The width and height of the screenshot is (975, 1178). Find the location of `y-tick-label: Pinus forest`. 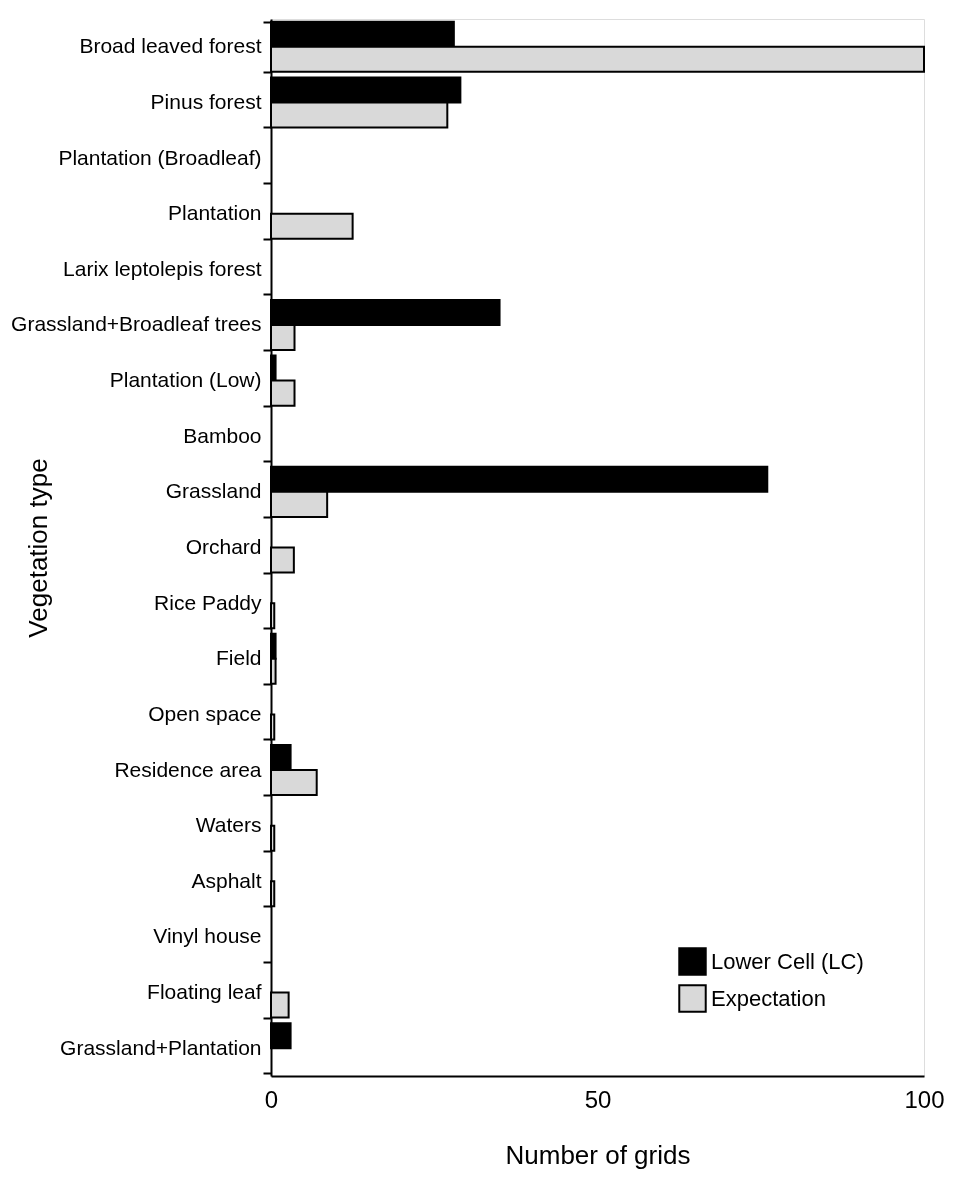

y-tick-label: Pinus forest is located at coordinates (206, 101).